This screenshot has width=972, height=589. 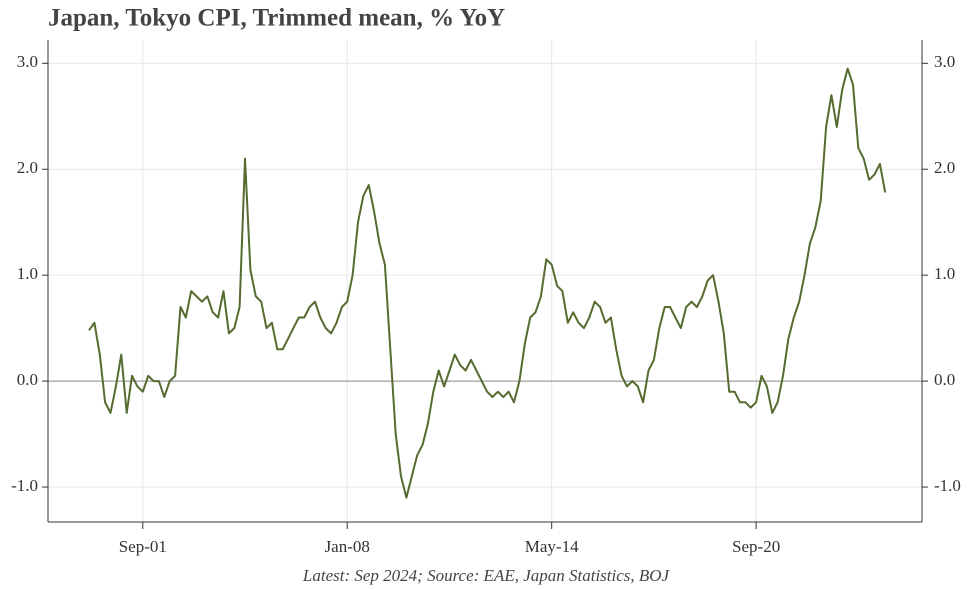 What do you see at coordinates (944, 167) in the screenshot?
I see `y2-tick-label: 2.0` at bounding box center [944, 167].